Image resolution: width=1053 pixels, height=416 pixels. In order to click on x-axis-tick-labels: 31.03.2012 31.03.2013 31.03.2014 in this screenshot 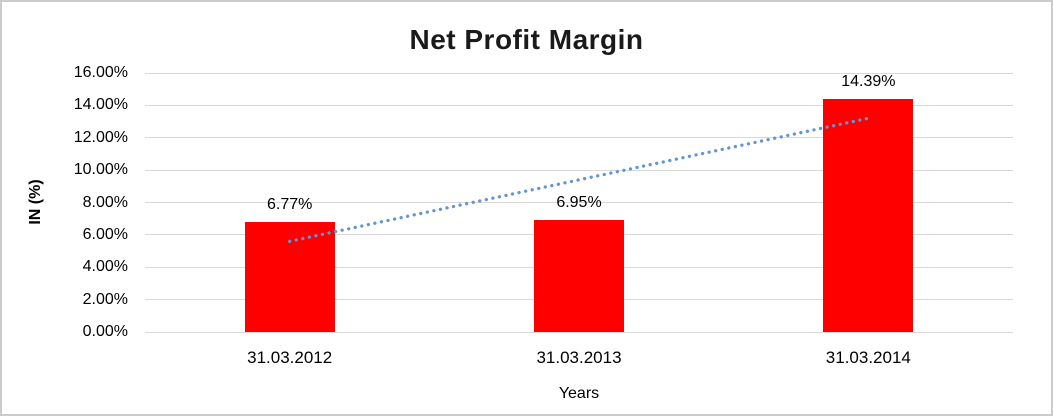, I will do `click(579, 358)`.